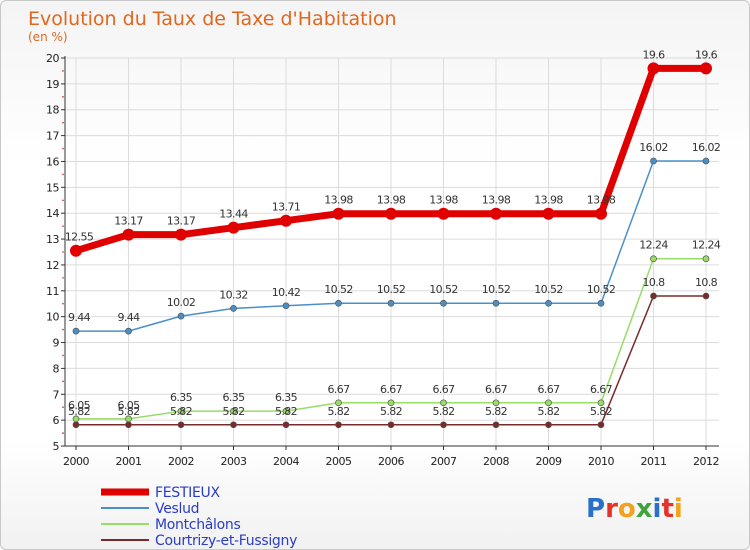 Image resolution: width=750 pixels, height=550 pixels. Describe the element at coordinates (129, 461) in the screenshot. I see `x-tick-label: 2001` at that location.